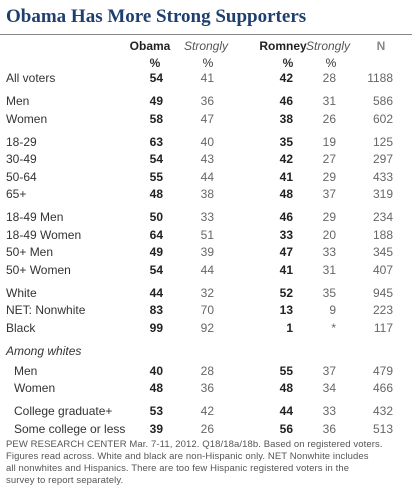 This screenshot has width=412, height=493. I want to click on cell: 433, so click(382, 176).